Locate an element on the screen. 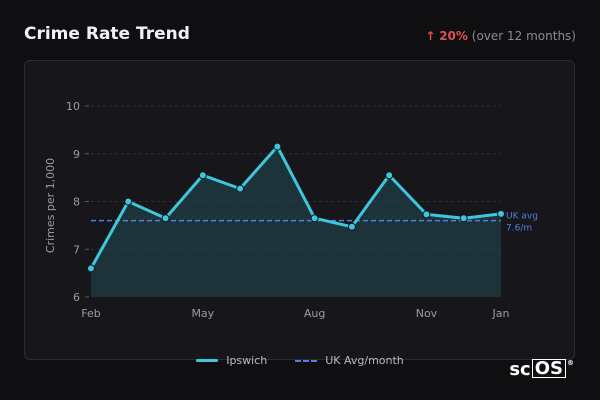  chart-legend: Ipswich UK Avg/month is located at coordinates (300, 360).